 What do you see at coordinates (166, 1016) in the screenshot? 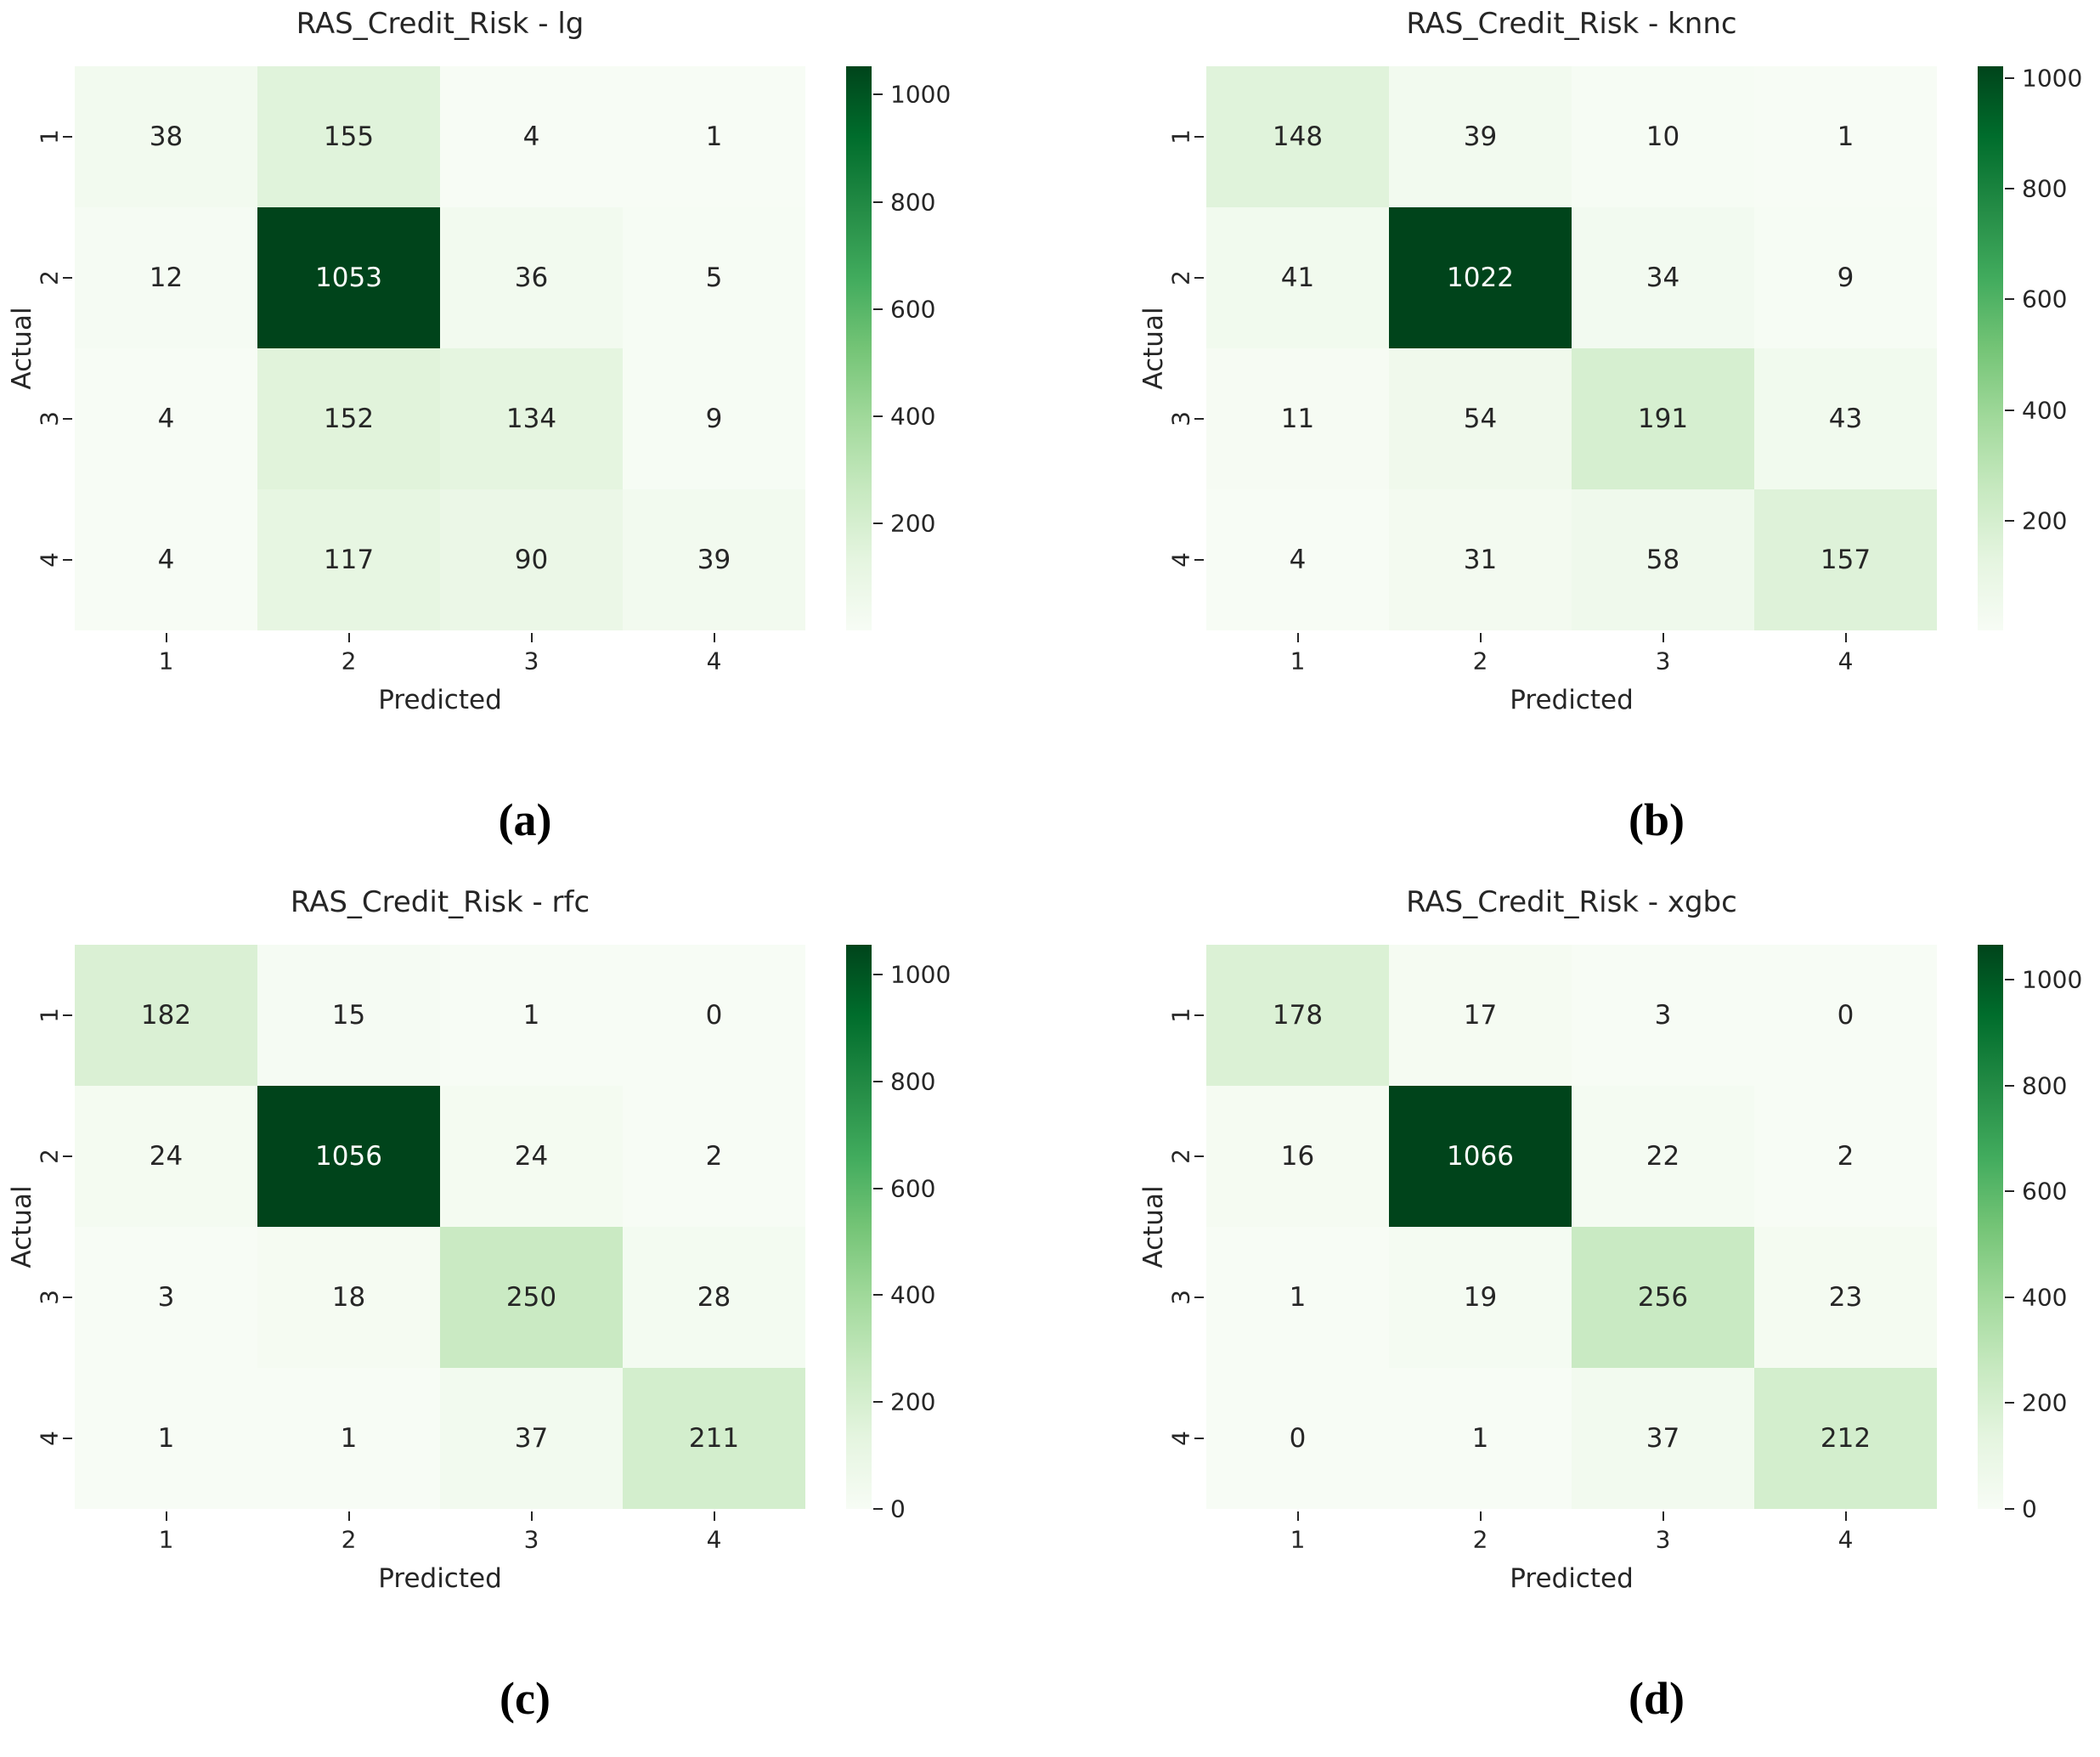
I see `heatmap-cell: 182` at bounding box center [166, 1016].